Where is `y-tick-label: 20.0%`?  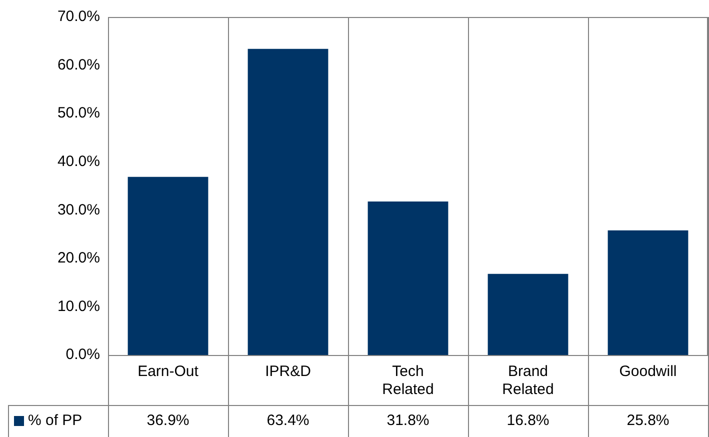 y-tick-label: 20.0% is located at coordinates (78, 258).